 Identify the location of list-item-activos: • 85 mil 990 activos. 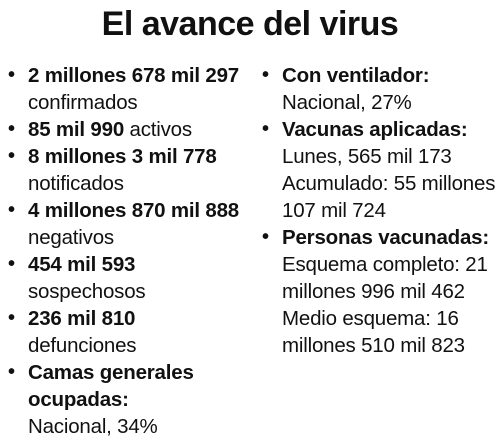
(128, 129).